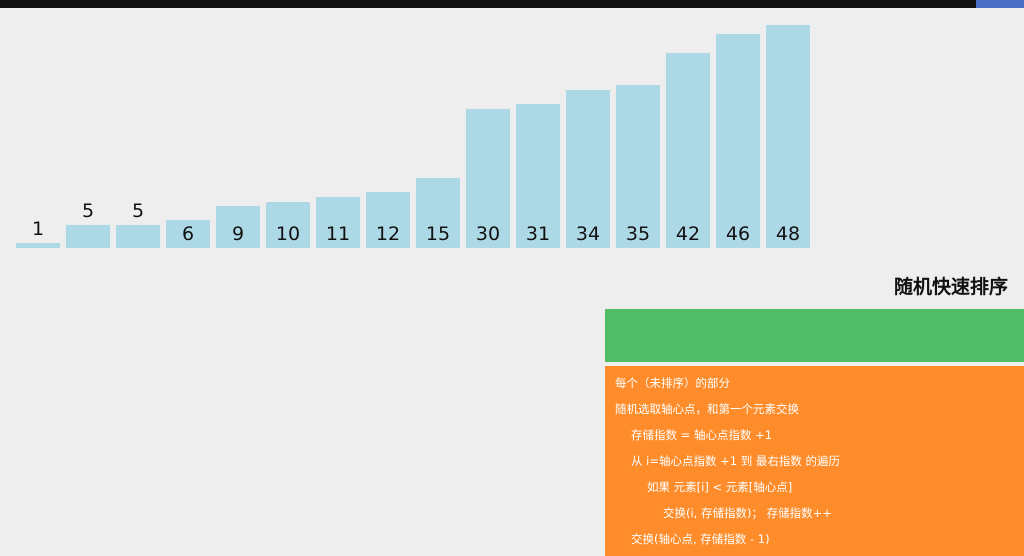  I want to click on page-title: 随机快速排序, so click(950, 287).